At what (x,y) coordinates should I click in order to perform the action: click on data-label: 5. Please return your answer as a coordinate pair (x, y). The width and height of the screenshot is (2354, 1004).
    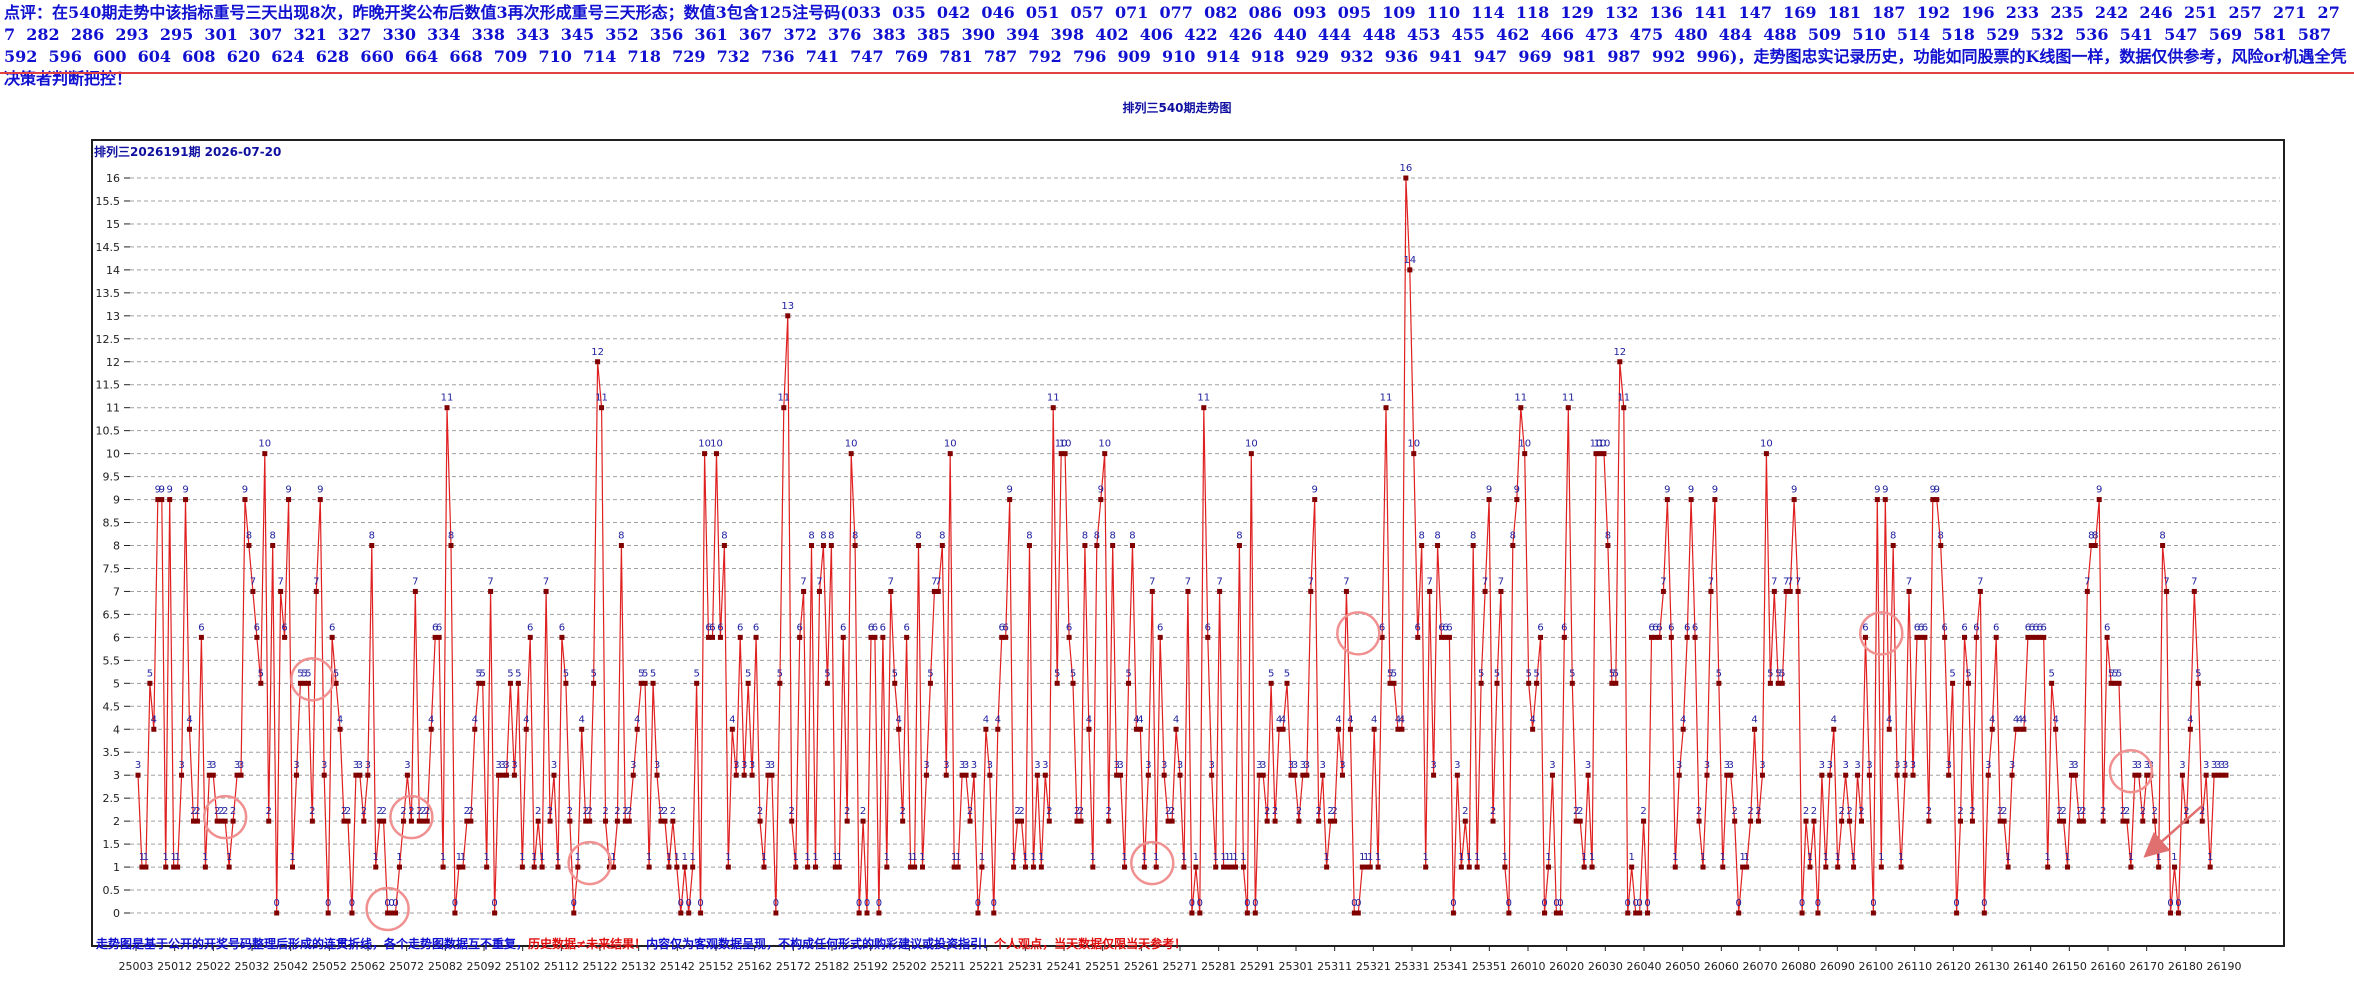
    Looking at the image, I should click on (1528, 673).